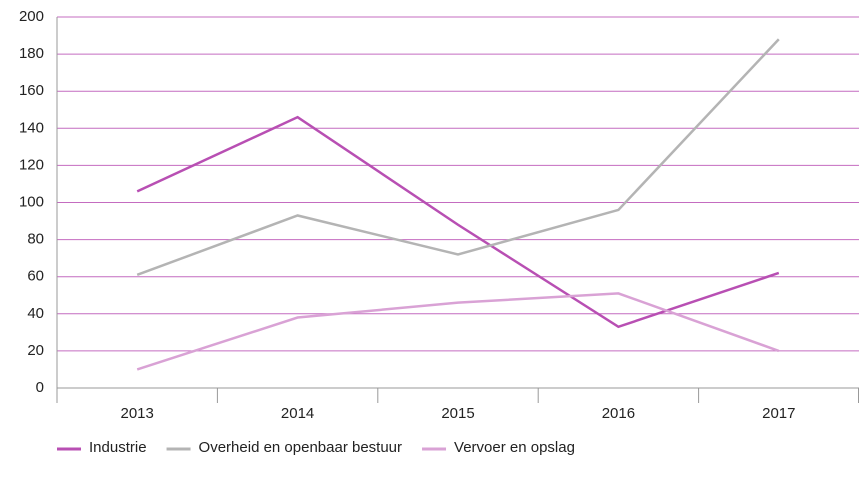 This screenshot has height=485, width=859. What do you see at coordinates (40, 387) in the screenshot?
I see `y-tick-label: 0` at bounding box center [40, 387].